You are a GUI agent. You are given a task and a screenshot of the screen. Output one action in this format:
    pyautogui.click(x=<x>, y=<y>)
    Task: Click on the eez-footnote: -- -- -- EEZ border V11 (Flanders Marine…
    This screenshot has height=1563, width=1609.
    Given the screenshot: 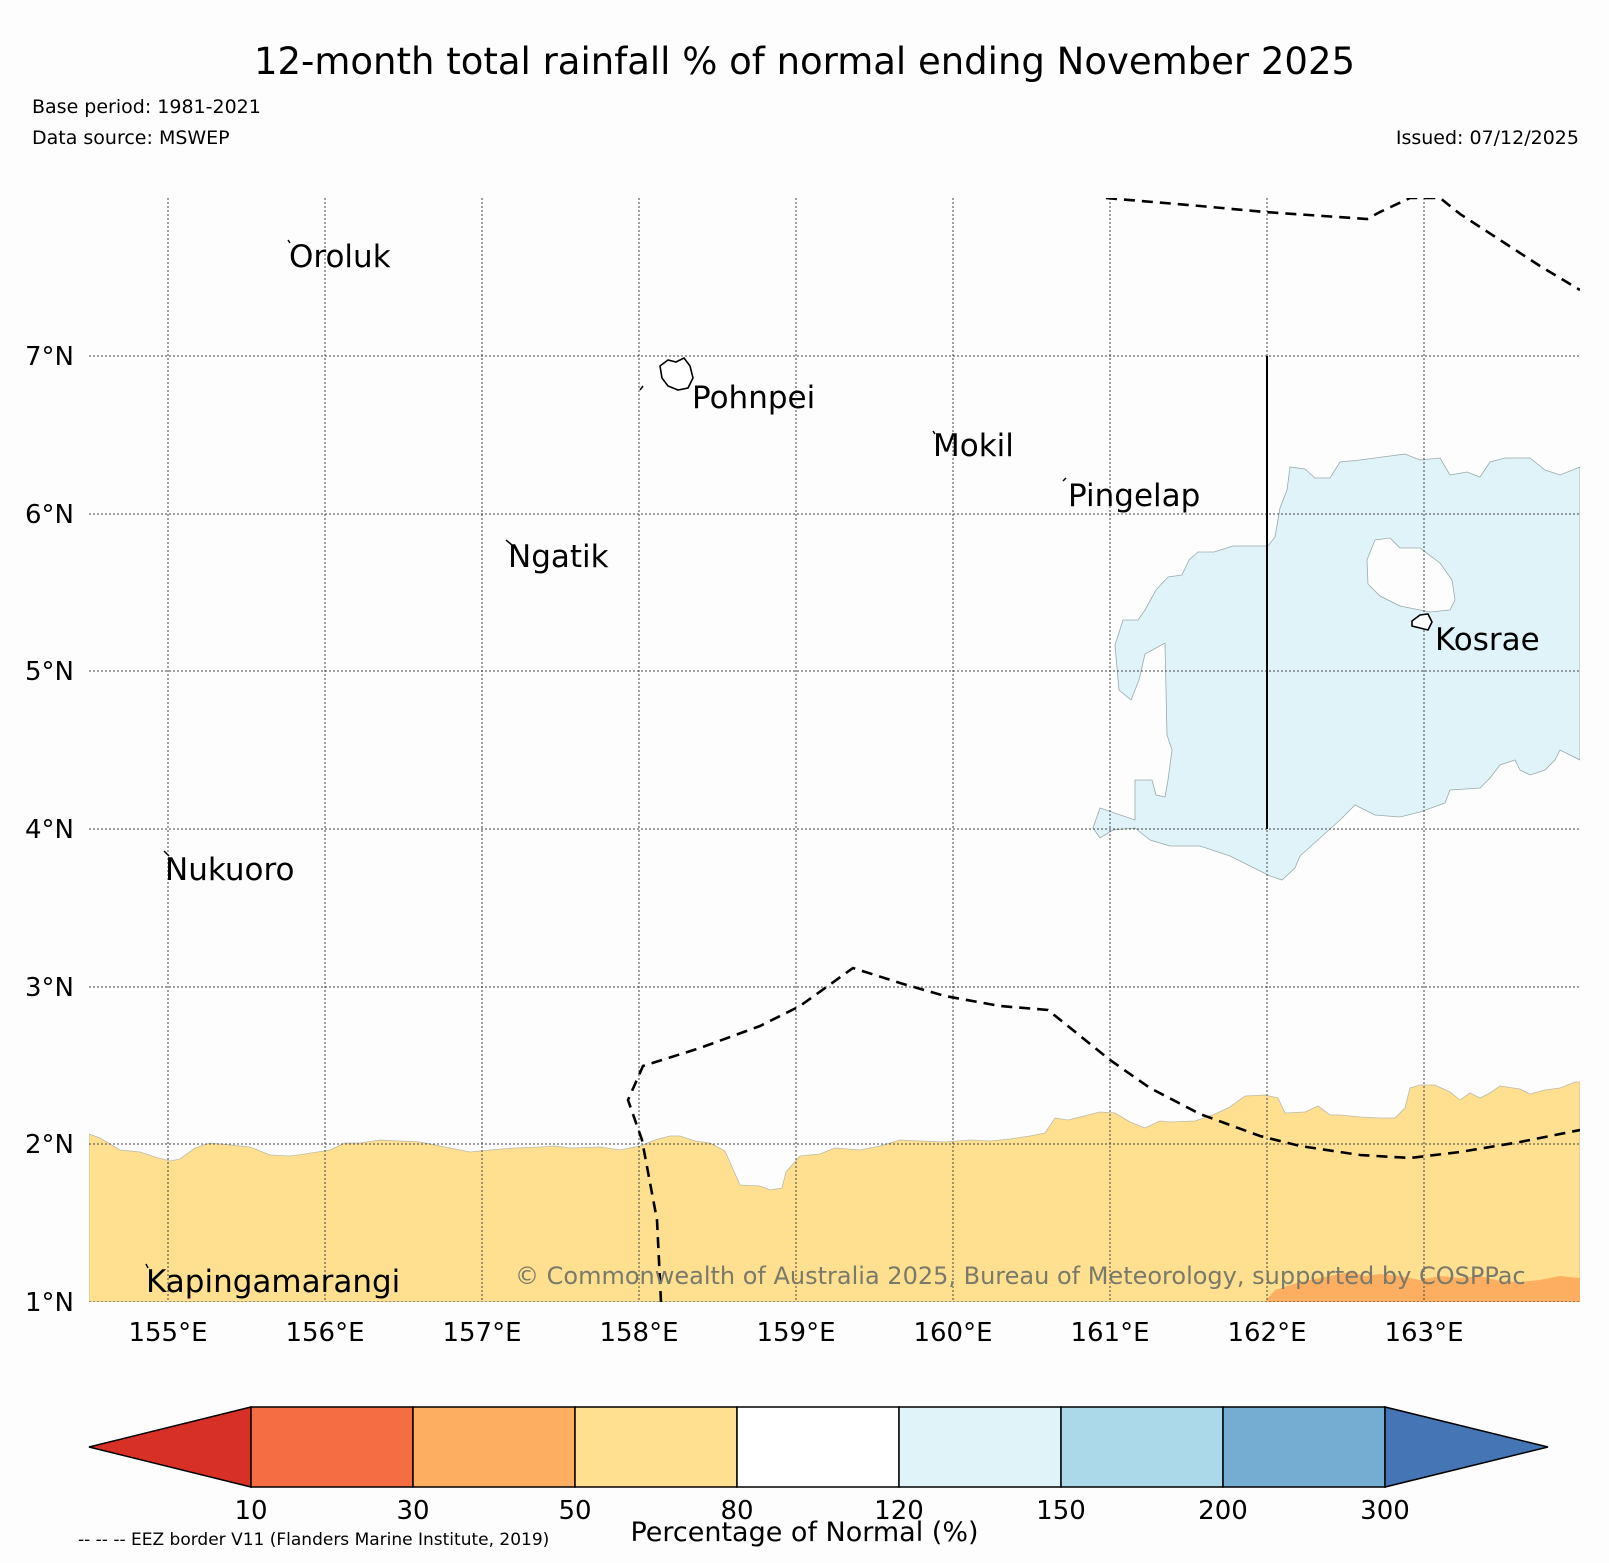 What is the action you would take?
    pyautogui.click(x=314, y=1540)
    